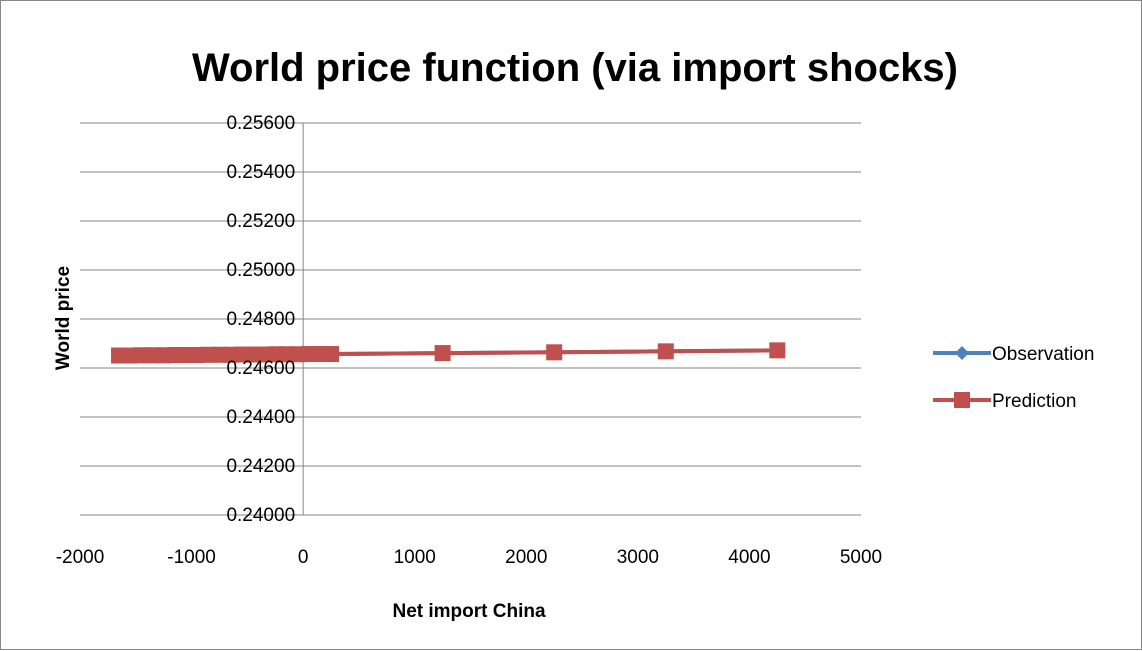  Describe the element at coordinates (749, 557) in the screenshot. I see `x-tick-label: 4000` at that location.